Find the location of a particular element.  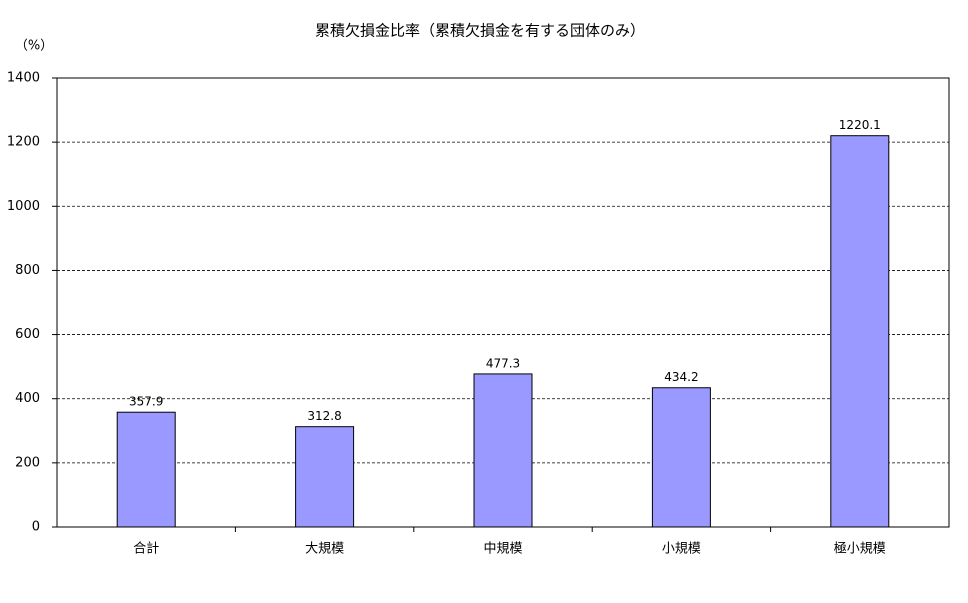

y-tick-label: 0 is located at coordinates (36, 527).